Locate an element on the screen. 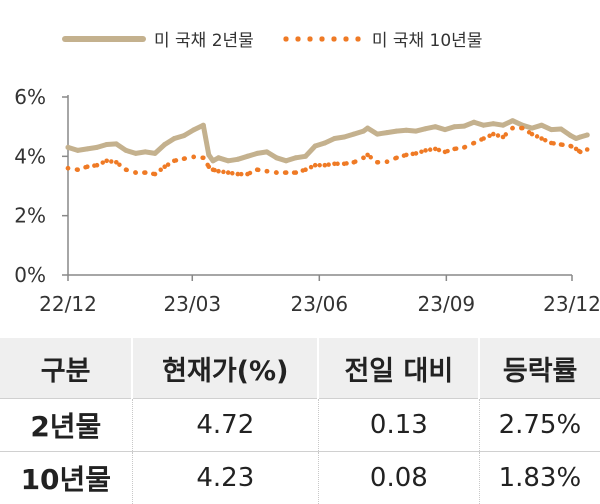  x-tick-label: 22/12 is located at coordinates (68, 304).